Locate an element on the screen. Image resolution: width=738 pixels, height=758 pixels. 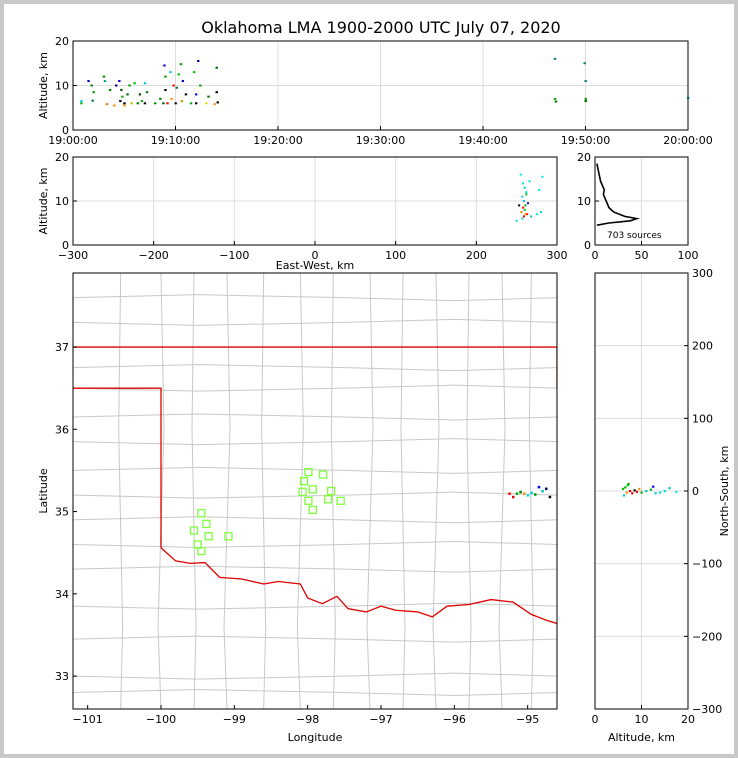
chart-title: Oklahoma LMA 1900-2000 UTC July 07, 2020 is located at coordinates (380, 27).